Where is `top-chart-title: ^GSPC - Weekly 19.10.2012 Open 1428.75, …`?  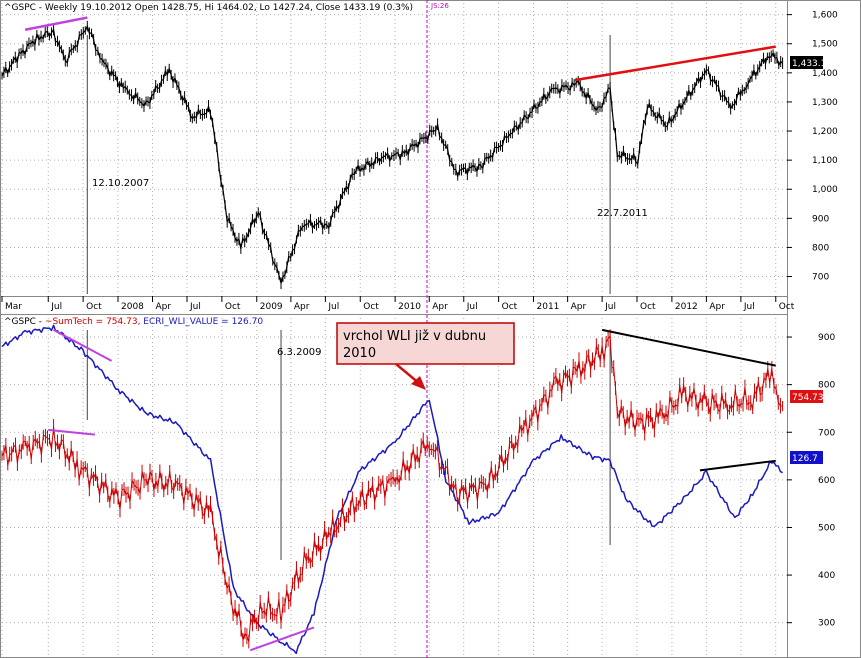
top-chart-title: ^GSPC - Weekly 19.10.2012 Open 1428.75, … is located at coordinates (208, 8).